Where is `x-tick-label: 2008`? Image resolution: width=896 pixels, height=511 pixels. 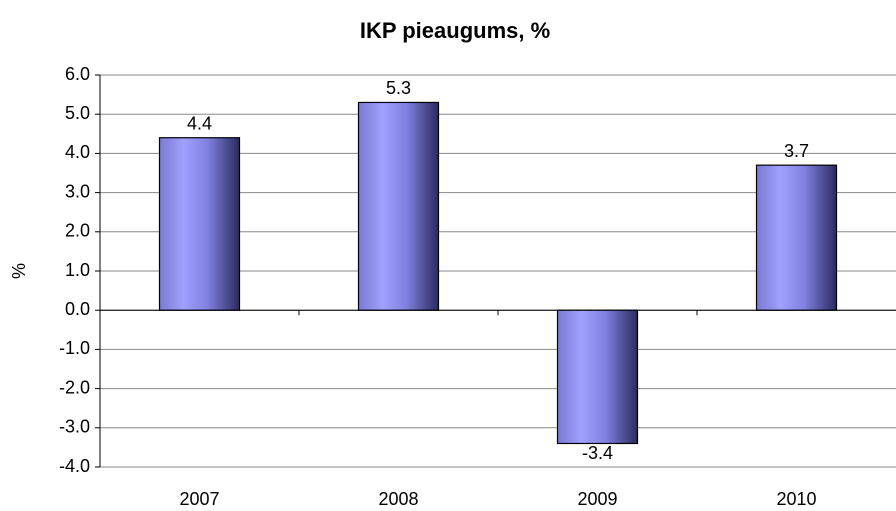 x-tick-label: 2008 is located at coordinates (398, 499).